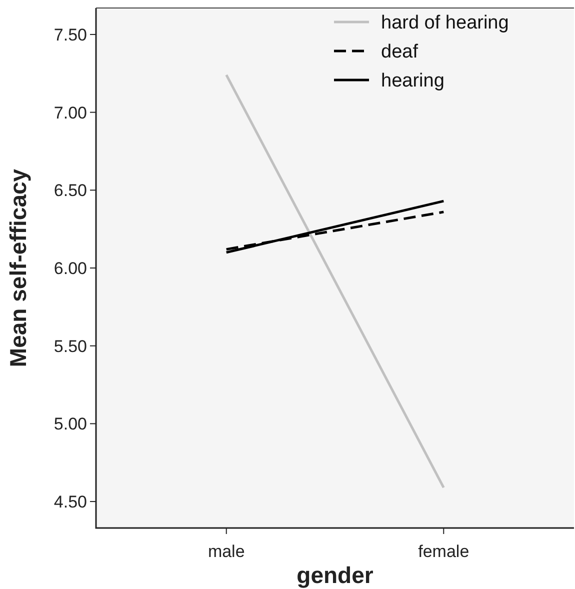 This screenshot has width=575, height=589. What do you see at coordinates (444, 551) in the screenshot?
I see `x-tick-label: female` at bounding box center [444, 551].